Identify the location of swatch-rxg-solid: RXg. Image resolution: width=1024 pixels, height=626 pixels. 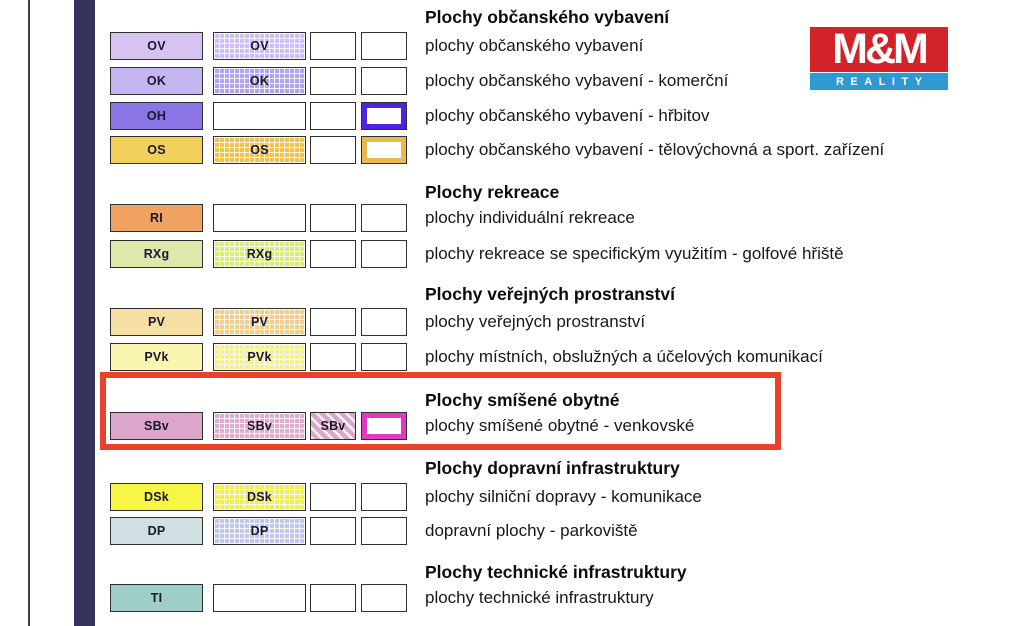
(156, 254).